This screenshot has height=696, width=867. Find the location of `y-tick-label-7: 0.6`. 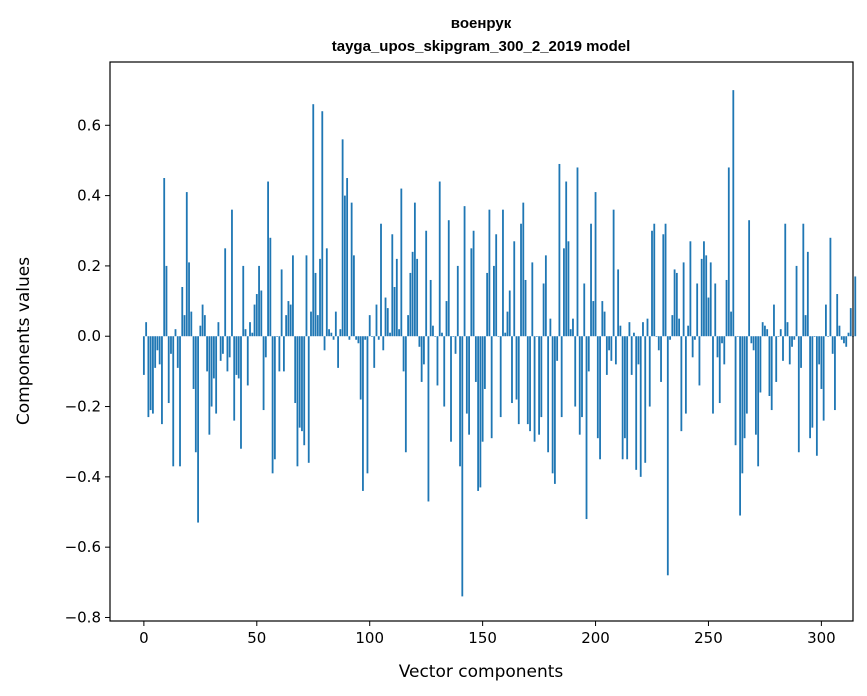

y-tick-label-7: 0.6 is located at coordinates (89, 125).